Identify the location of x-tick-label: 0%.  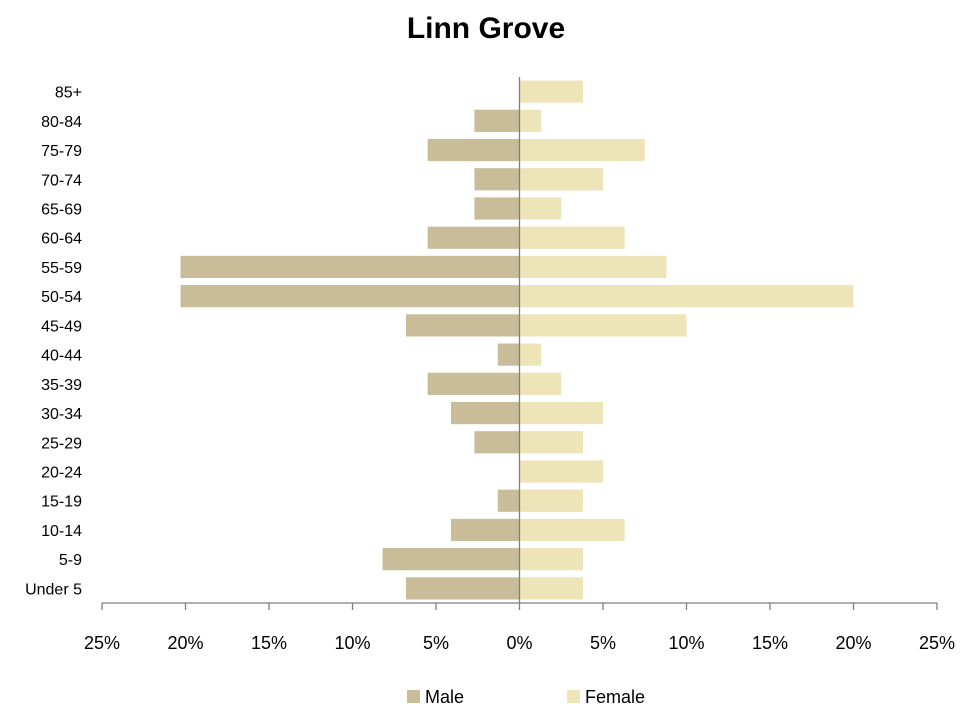
(519, 643).